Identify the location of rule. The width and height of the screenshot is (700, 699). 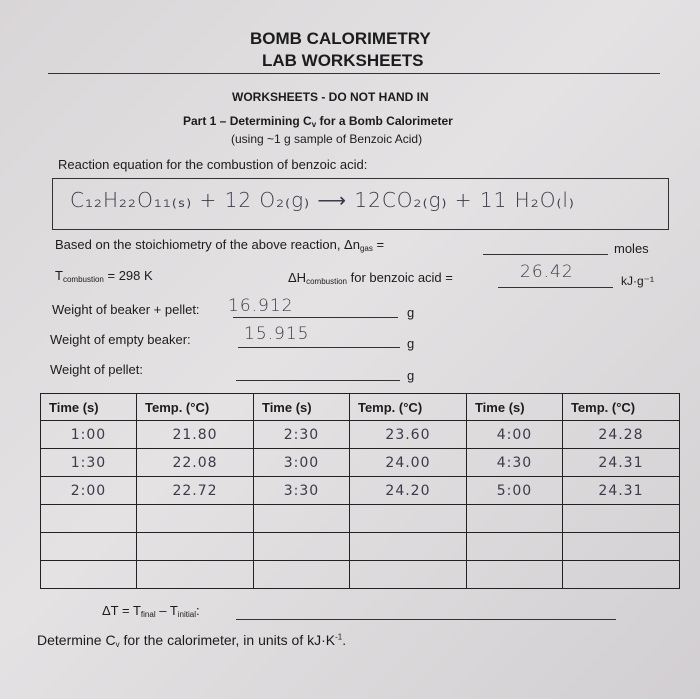
(354, 73).